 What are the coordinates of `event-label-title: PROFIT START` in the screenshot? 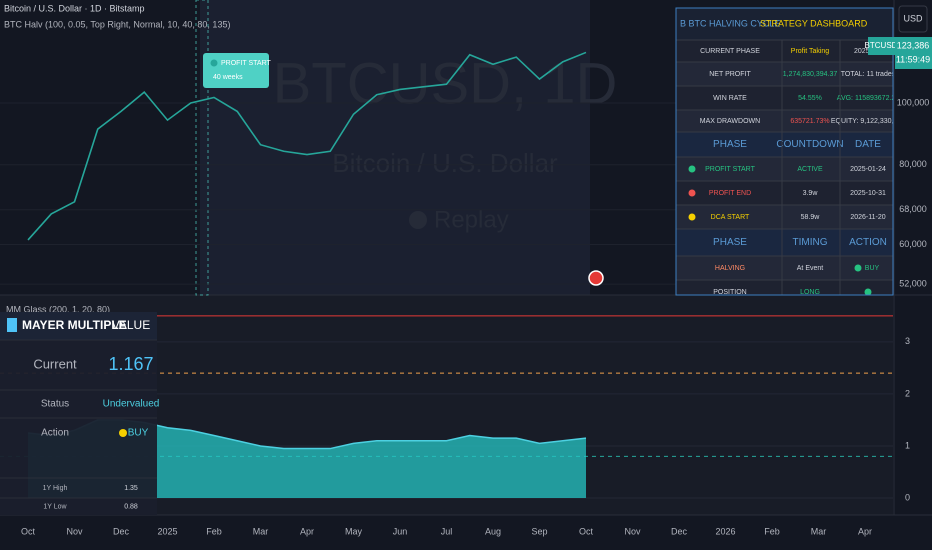 It's located at (246, 63).